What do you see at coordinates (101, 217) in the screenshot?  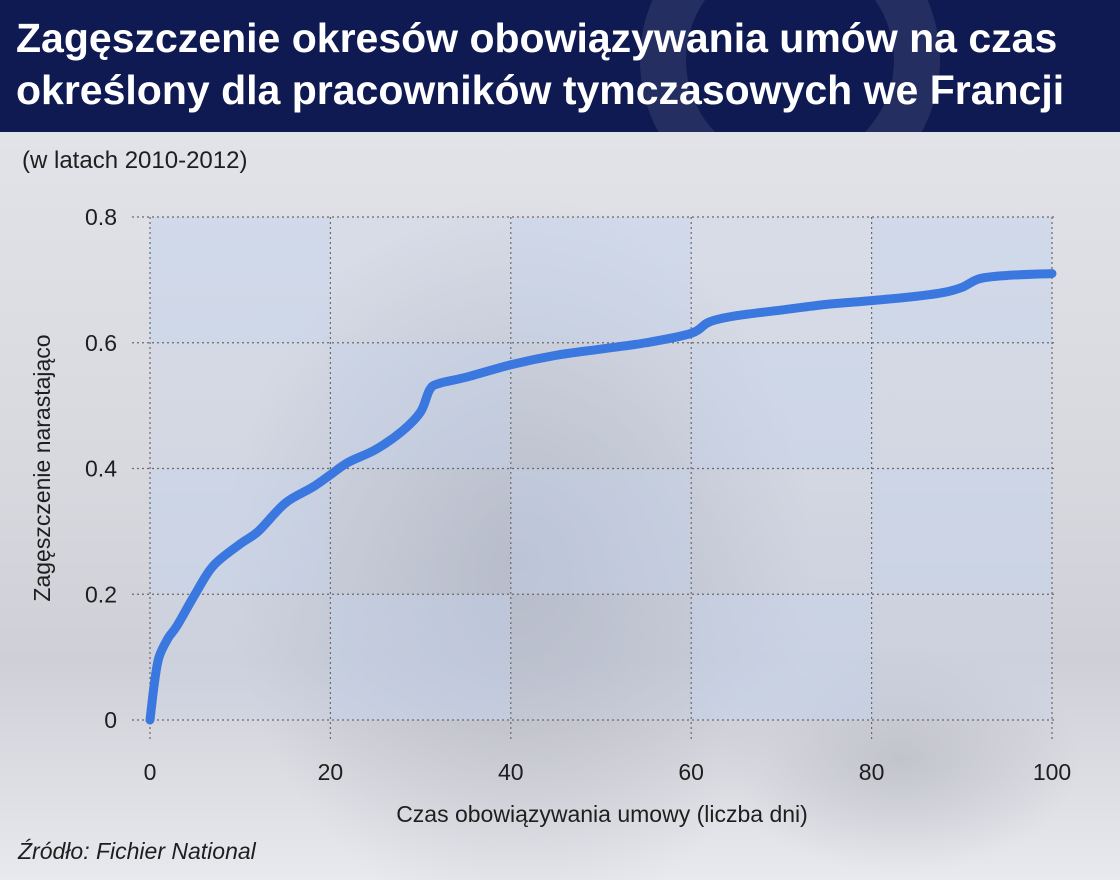 I see `y-tick-label: 0.8` at bounding box center [101, 217].